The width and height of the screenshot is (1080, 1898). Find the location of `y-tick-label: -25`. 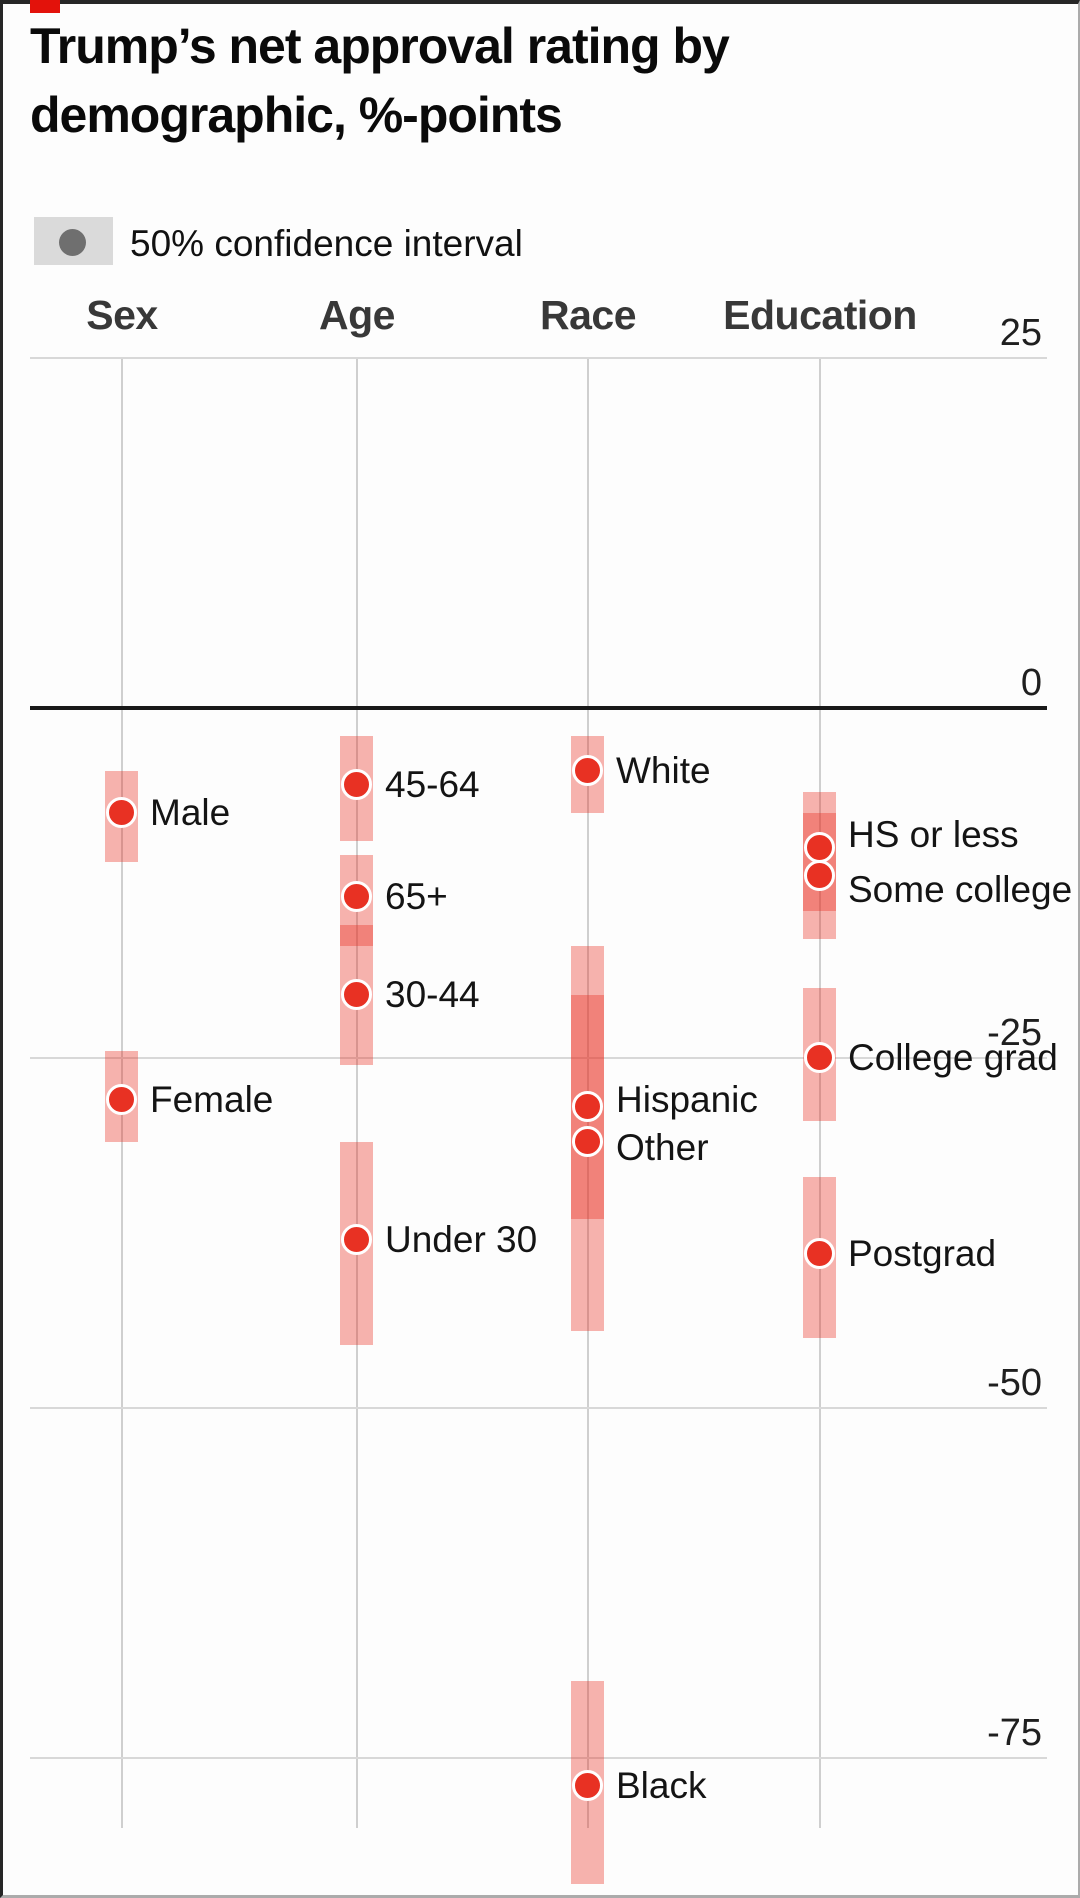

y-tick-label: -25 is located at coordinates (1014, 1033).